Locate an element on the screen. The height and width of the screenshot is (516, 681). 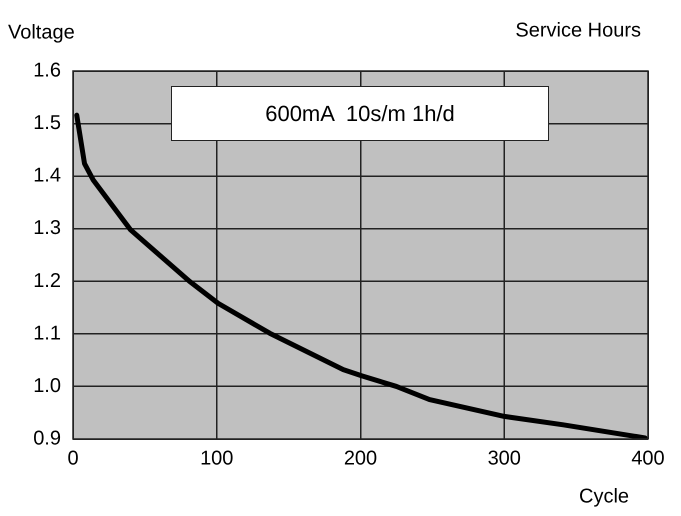
x-axis-title: Cycle is located at coordinates (604, 497).